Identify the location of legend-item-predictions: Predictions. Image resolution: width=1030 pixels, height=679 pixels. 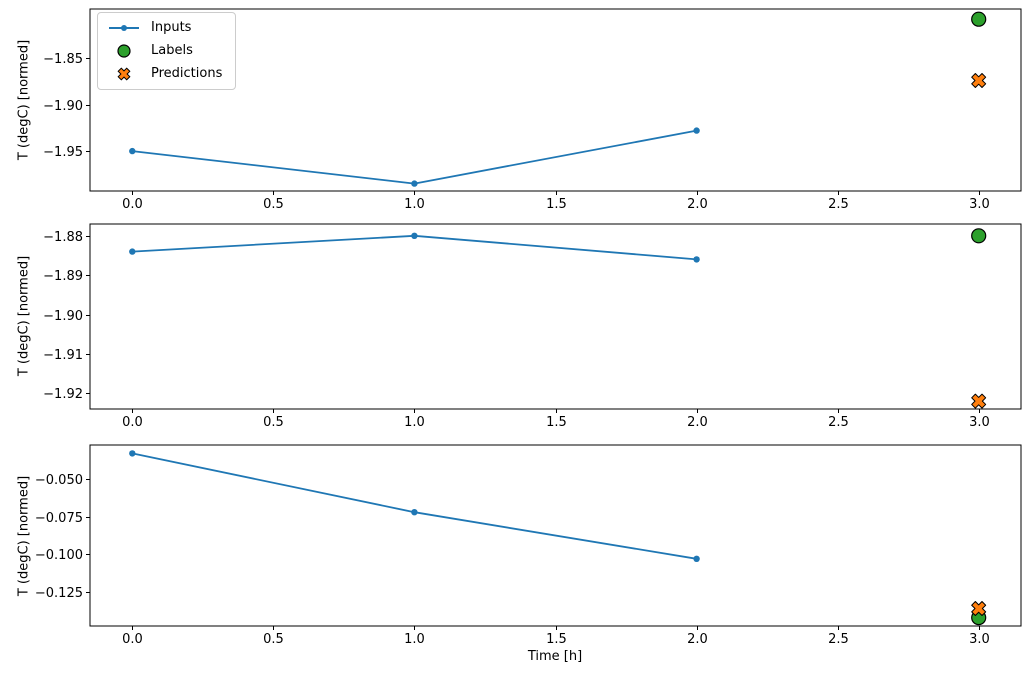
(164, 74).